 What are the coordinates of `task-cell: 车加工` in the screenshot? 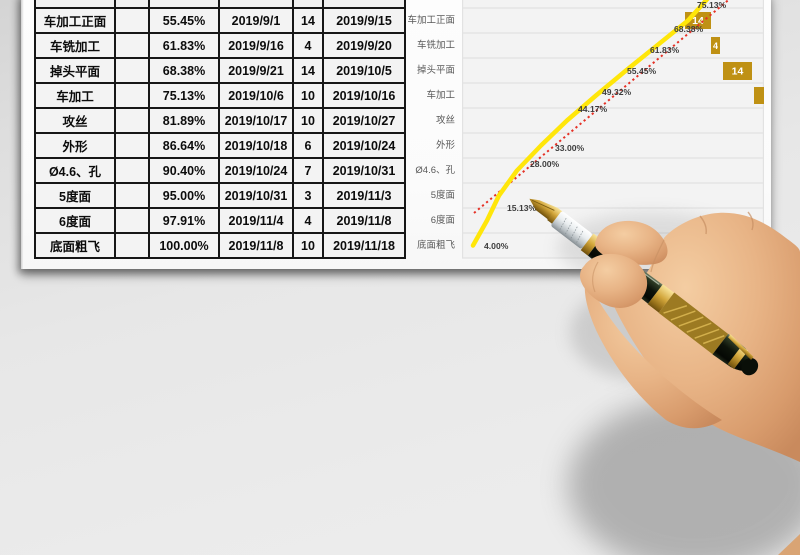 It's located at (75, 95).